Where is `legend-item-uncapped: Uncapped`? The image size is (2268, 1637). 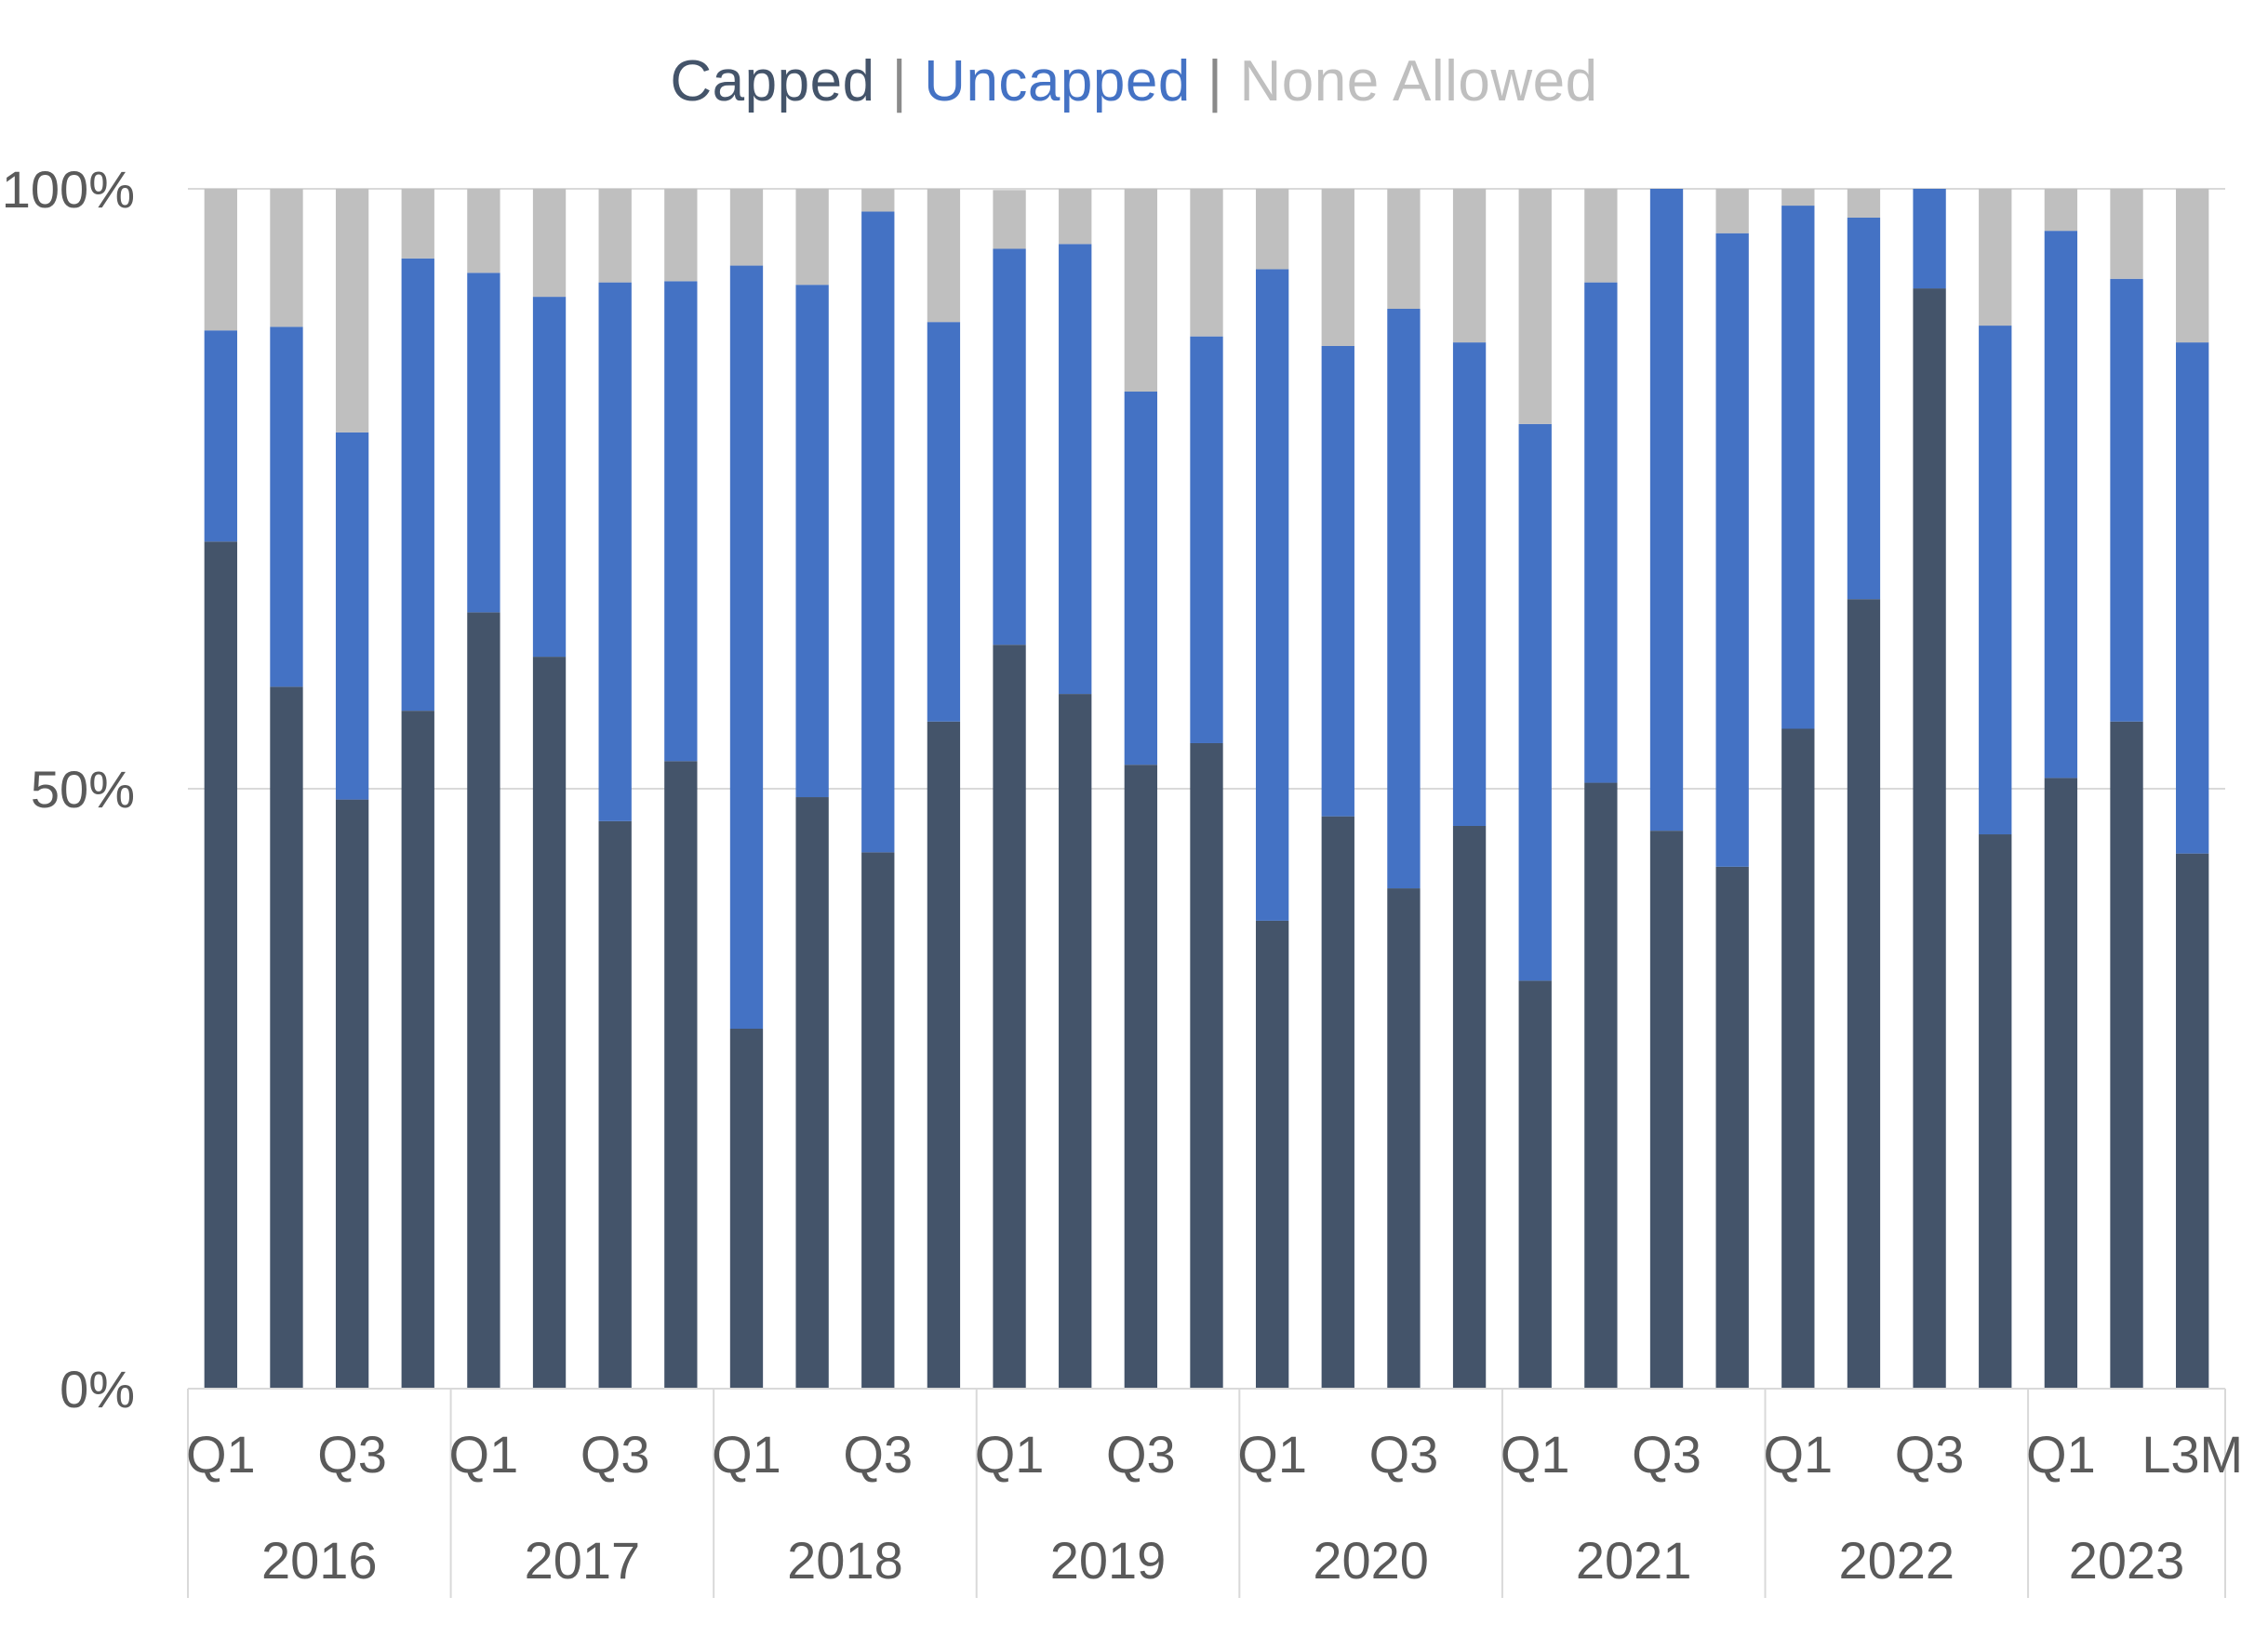 legend-item-uncapped: Uncapped is located at coordinates (1057, 81).